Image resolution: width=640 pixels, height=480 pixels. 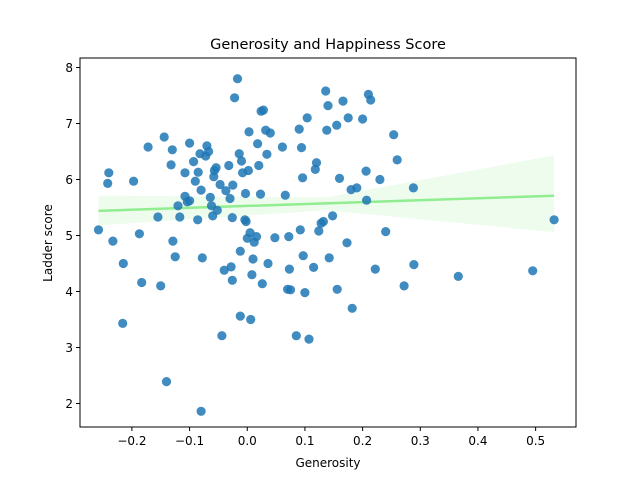 What do you see at coordinates (477, 441) in the screenshot?
I see `x-tick-label: 0.4` at bounding box center [477, 441].